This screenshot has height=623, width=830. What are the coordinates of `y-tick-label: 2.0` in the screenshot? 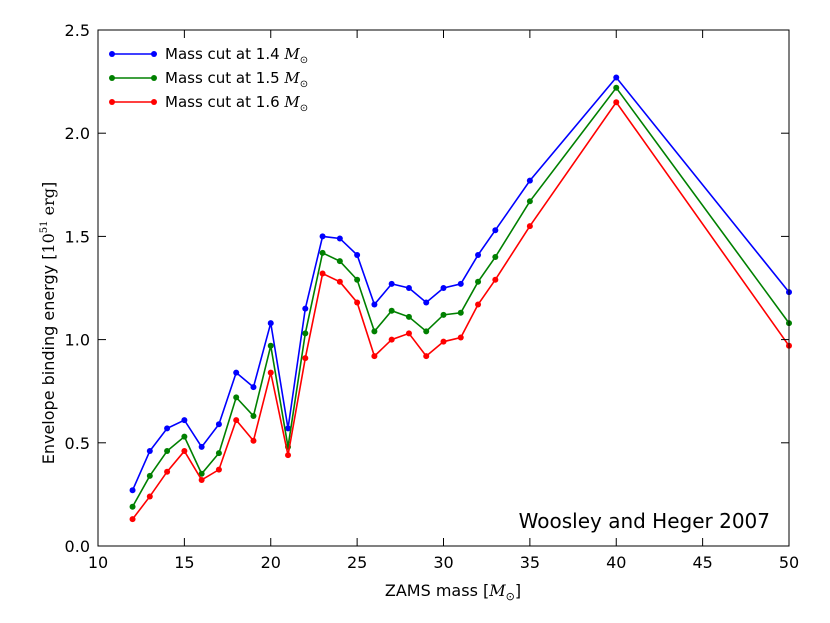 It's located at (77, 133).